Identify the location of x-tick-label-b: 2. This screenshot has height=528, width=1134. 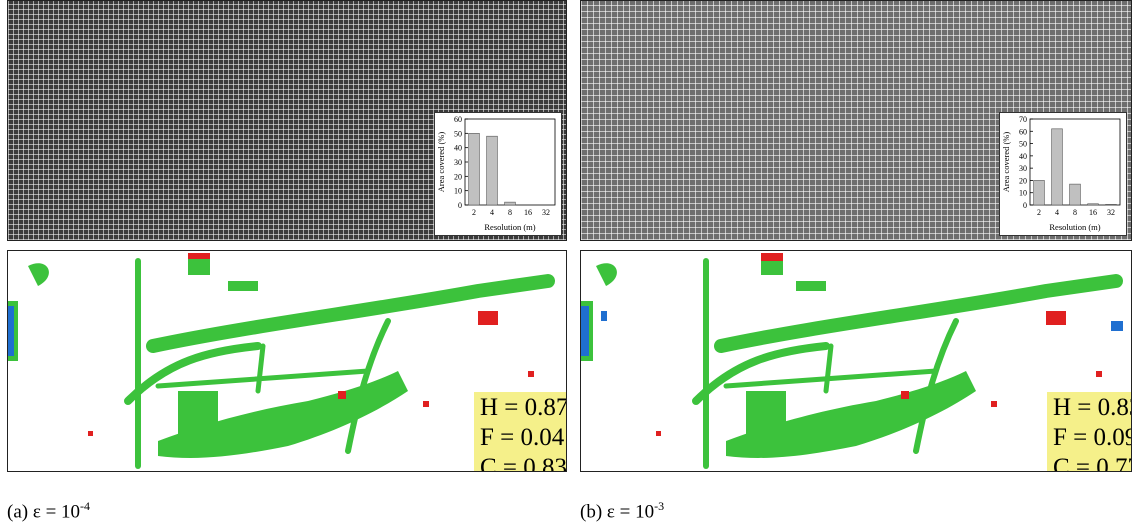
(1039, 212).